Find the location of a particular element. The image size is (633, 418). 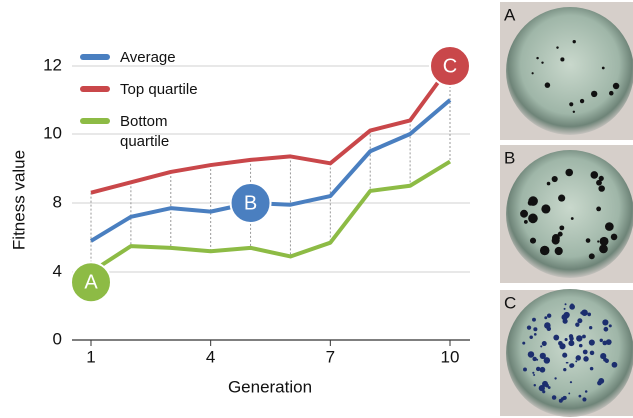

photo-label: B is located at coordinates (509, 157).